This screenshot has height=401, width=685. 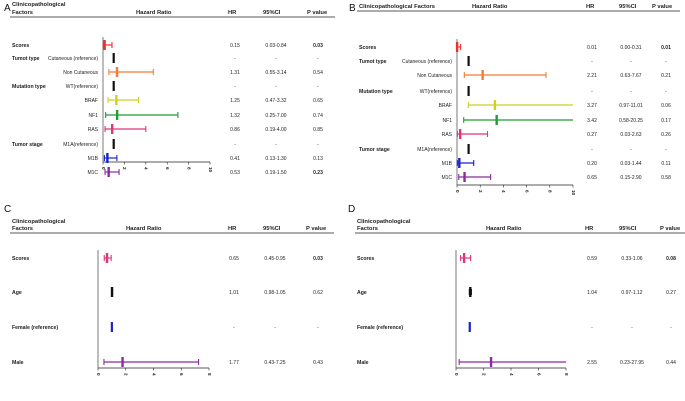 I want to click on ci-value: 0.03-1.44, so click(x=630, y=164).